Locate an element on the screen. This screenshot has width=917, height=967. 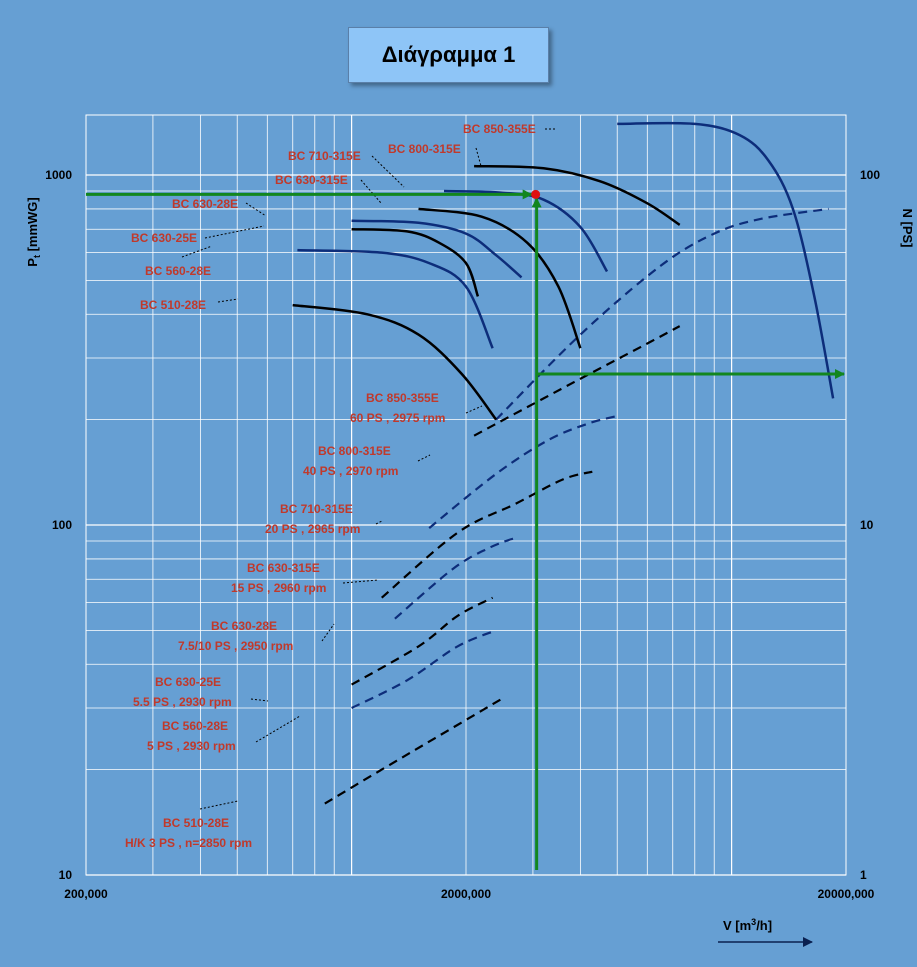
y-axis-label-left: Pt [mmWG] is located at coordinates (33, 231).